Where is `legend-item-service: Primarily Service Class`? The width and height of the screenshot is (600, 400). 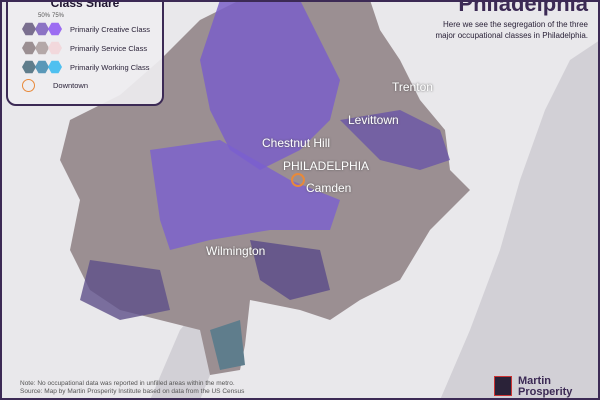
legend-item-service: Primarily Service Class is located at coordinates (84, 48).